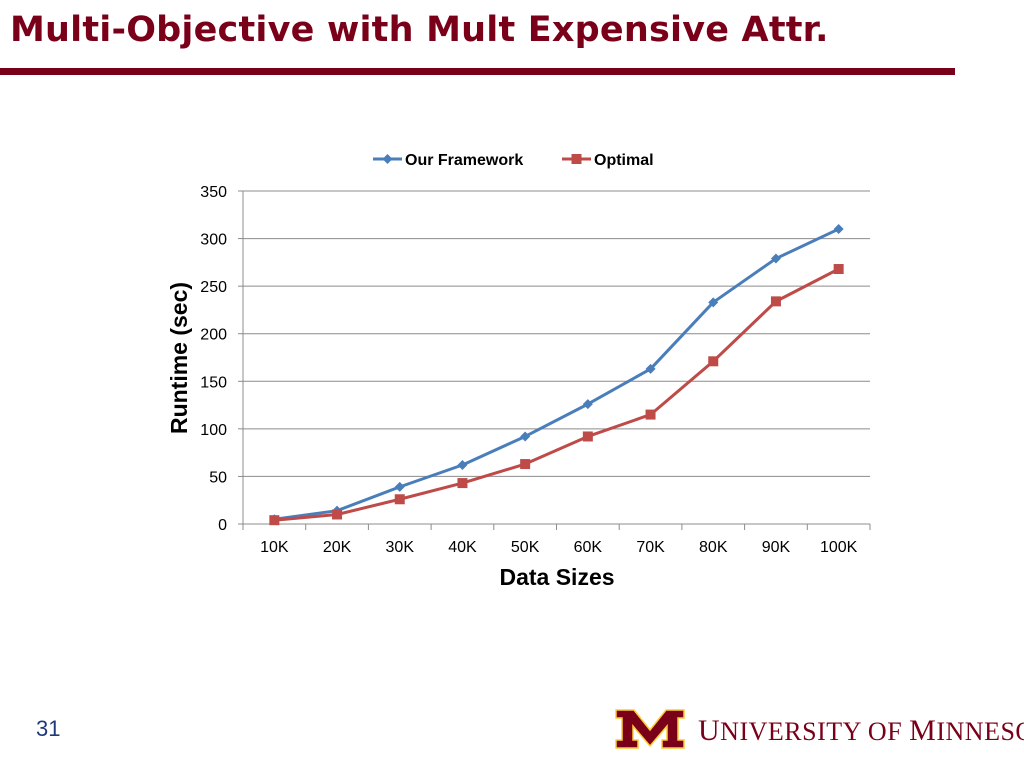 The width and height of the screenshot is (1024, 768). What do you see at coordinates (477, 71) in the screenshot?
I see `title-rule` at bounding box center [477, 71].